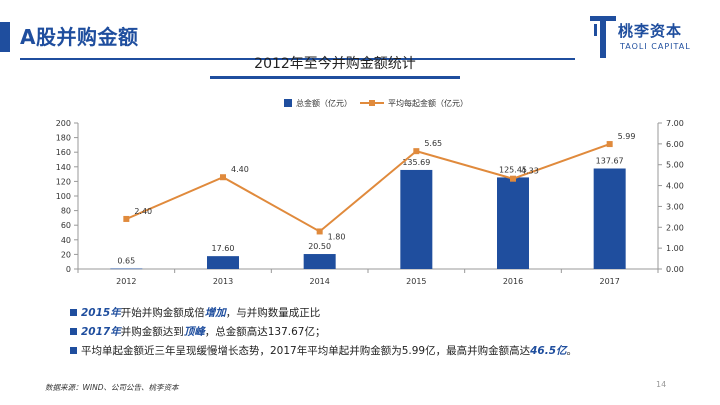  What do you see at coordinates (675, 227) in the screenshot?
I see `y-right-tick-label: 2.00` at bounding box center [675, 227].